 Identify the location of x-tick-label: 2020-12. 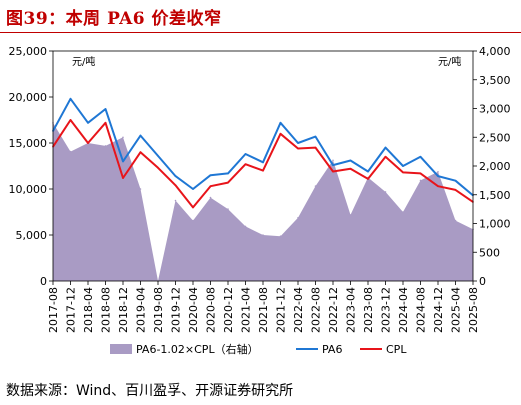
(228, 310).